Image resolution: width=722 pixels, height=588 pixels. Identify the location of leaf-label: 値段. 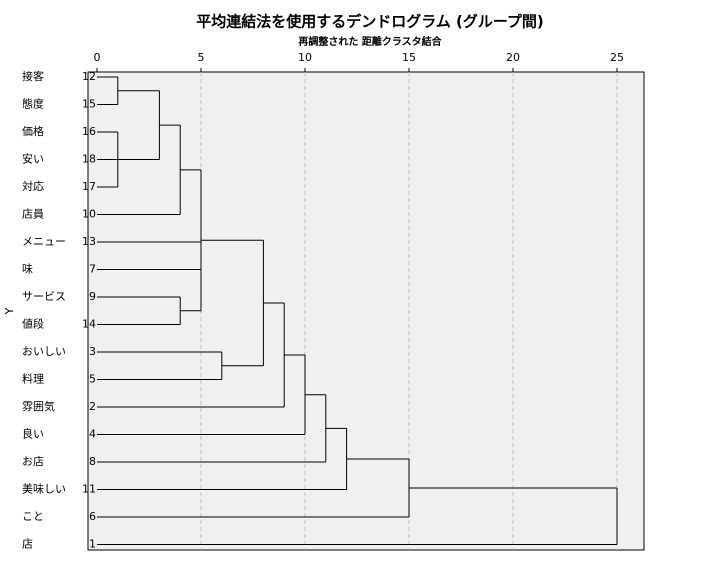
(33, 324).